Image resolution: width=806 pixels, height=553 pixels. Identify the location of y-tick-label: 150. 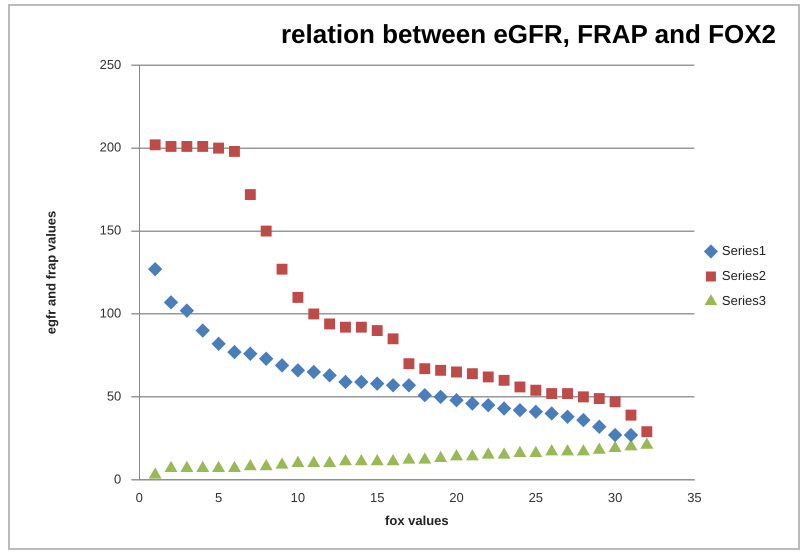
(111, 230).